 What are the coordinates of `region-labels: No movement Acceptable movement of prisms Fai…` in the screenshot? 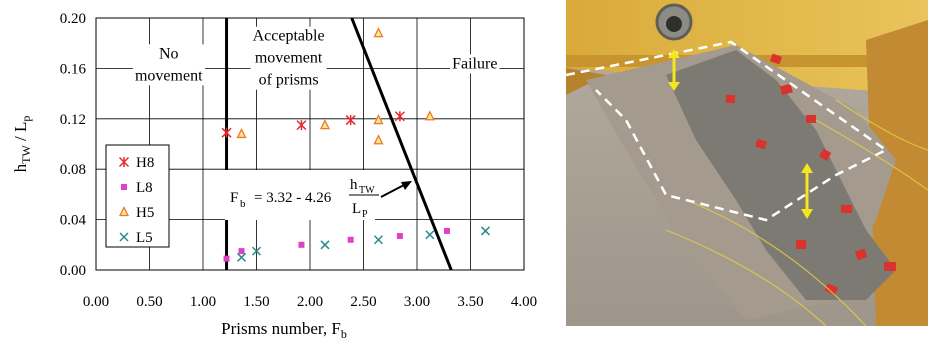 It's located at (316, 58).